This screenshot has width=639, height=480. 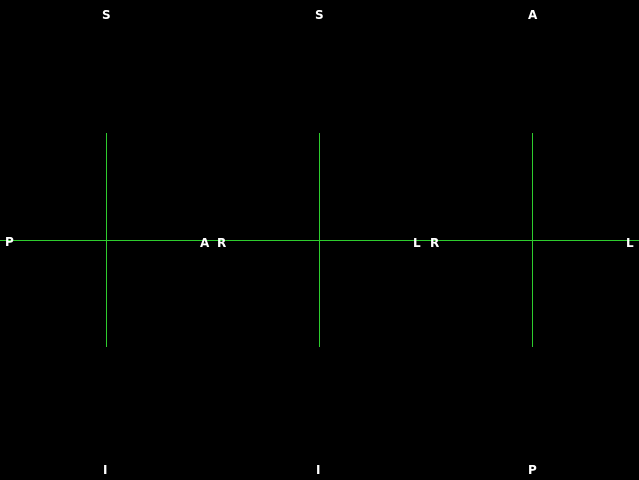 What do you see at coordinates (205, 243) in the screenshot?
I see `pane-1-right-label: A` at bounding box center [205, 243].